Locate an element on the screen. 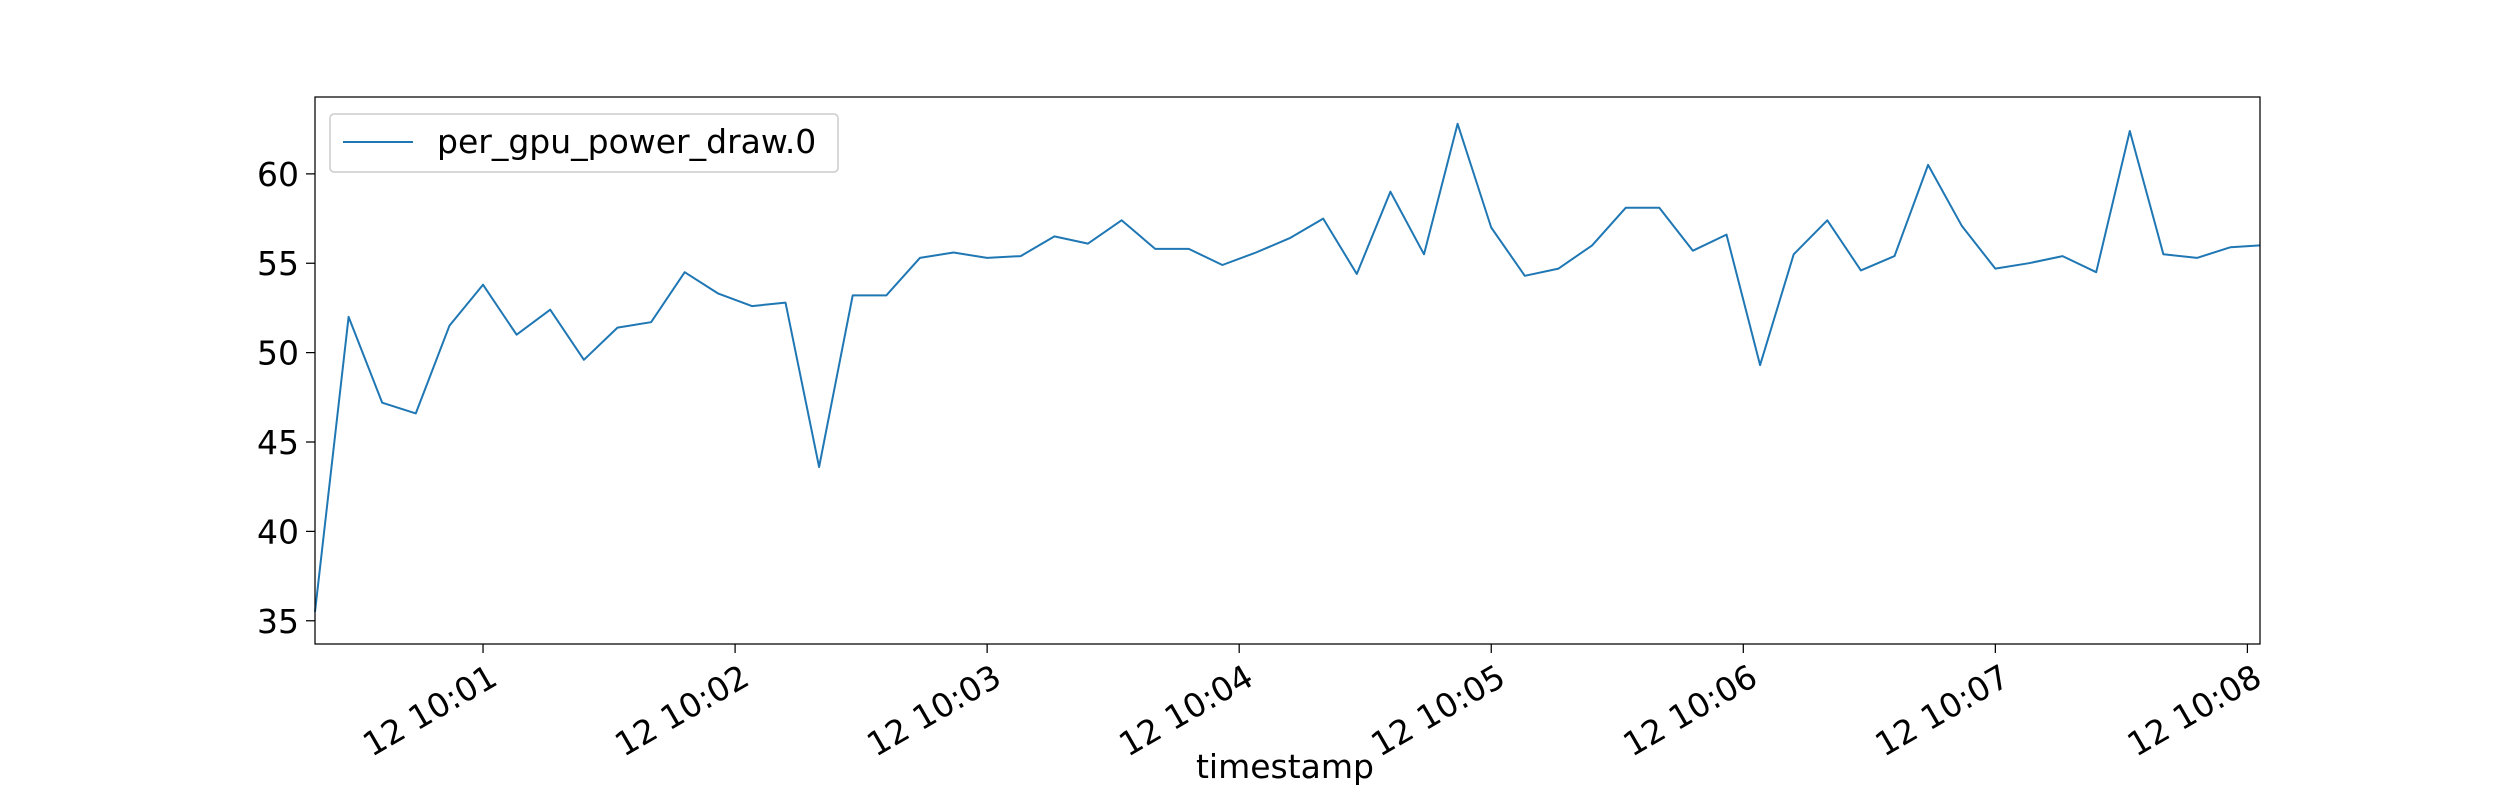  y-tick-label: 35 is located at coordinates (278, 621).